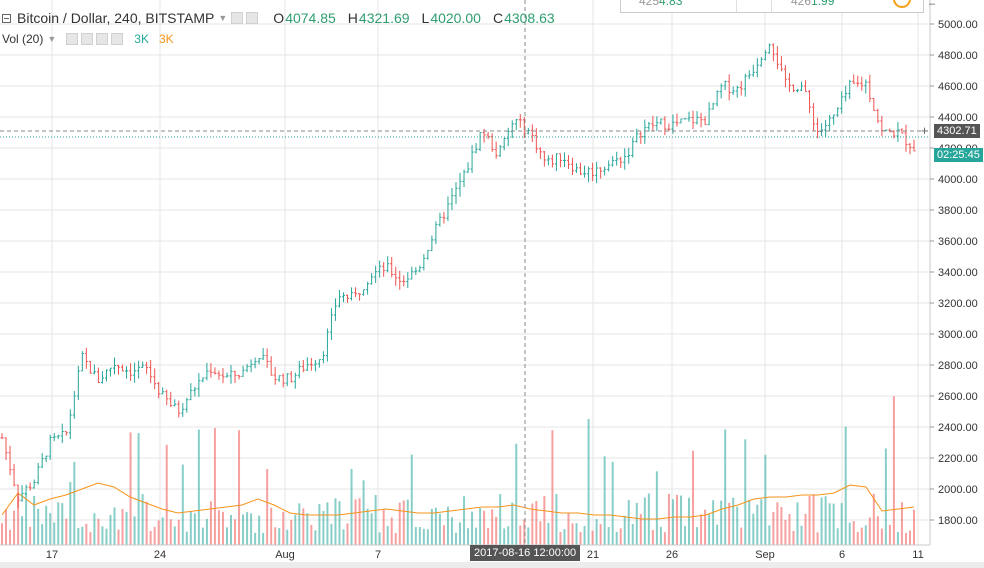 Image resolution: width=984 pixels, height=568 pixels. Describe the element at coordinates (842, 555) in the screenshot. I see `x-tick-label: 6` at that location.